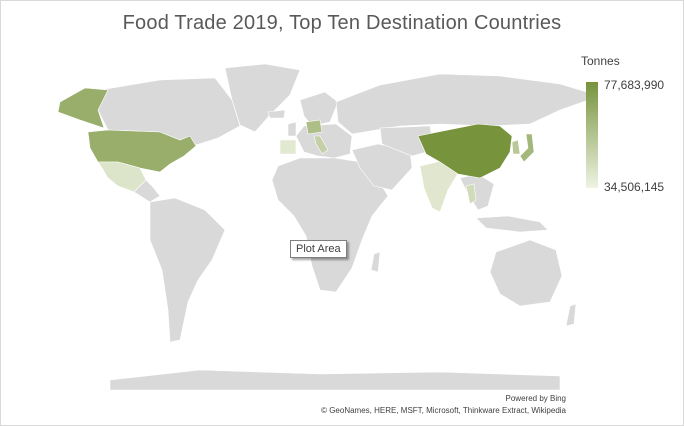 The image size is (684, 426). I want to click on new-zealand-shape, so click(571, 315).